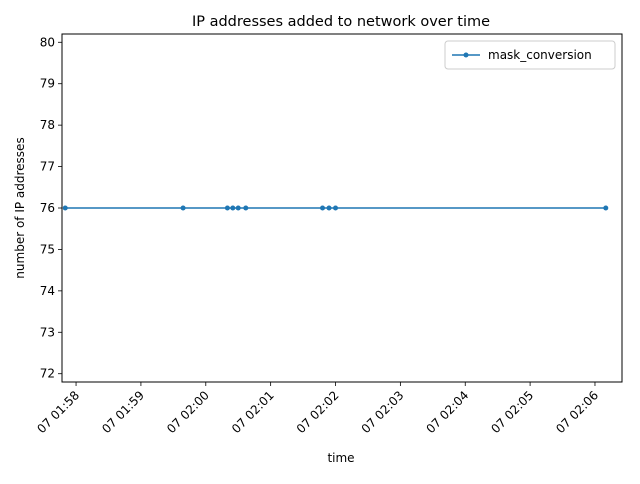 Image resolution: width=640 pixels, height=484 pixels. I want to click on x-tick-label: 07 02:05, so click(512, 412).